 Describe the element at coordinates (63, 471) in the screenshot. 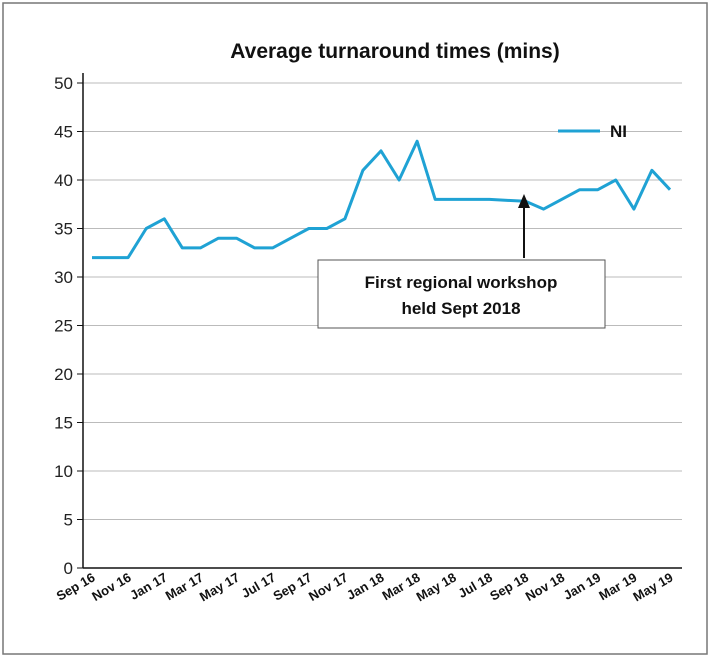

I see `y-tick-label: 10` at that location.